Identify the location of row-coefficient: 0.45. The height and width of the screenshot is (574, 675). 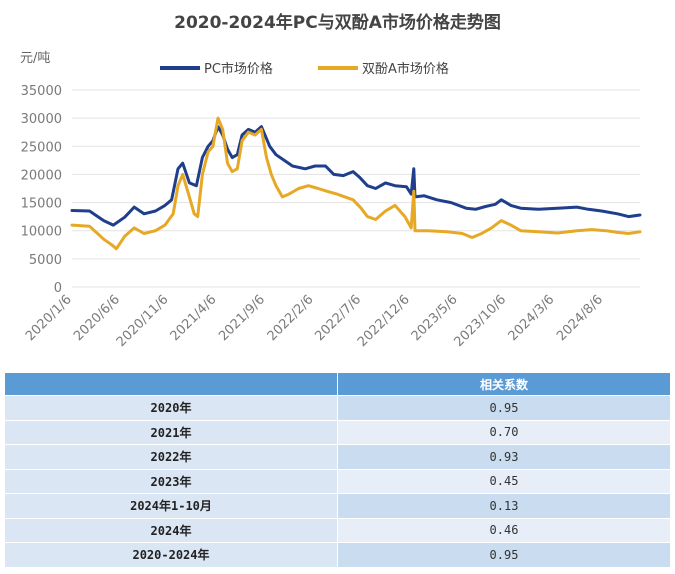
(504, 481).